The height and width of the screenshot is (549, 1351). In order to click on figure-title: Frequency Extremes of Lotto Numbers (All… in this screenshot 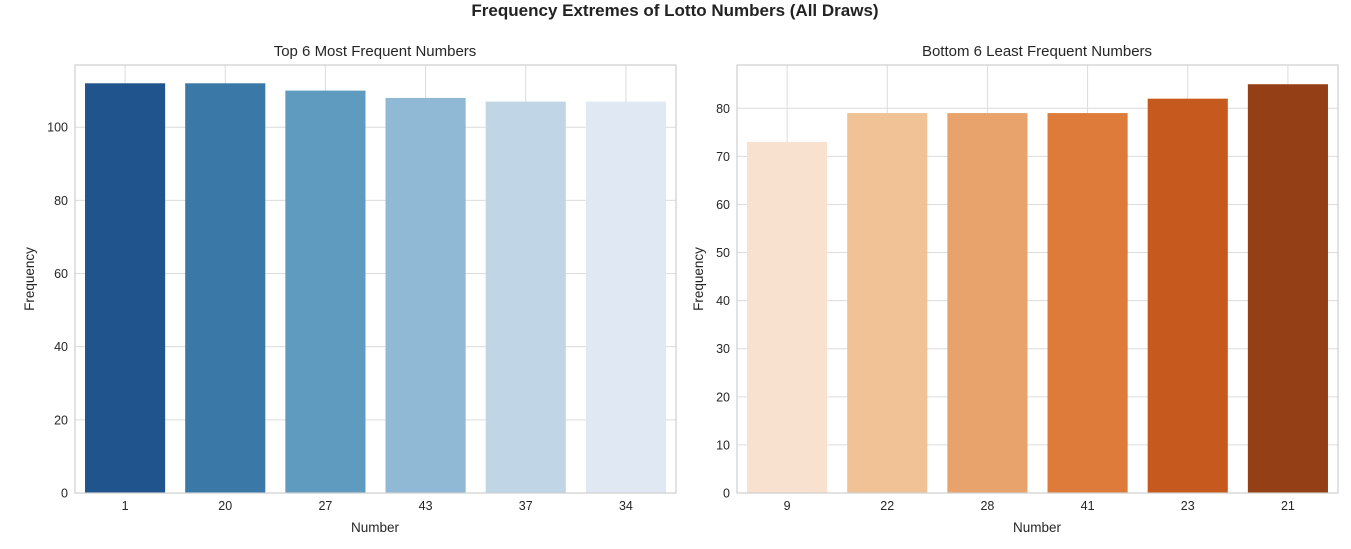, I will do `click(674, 10)`.